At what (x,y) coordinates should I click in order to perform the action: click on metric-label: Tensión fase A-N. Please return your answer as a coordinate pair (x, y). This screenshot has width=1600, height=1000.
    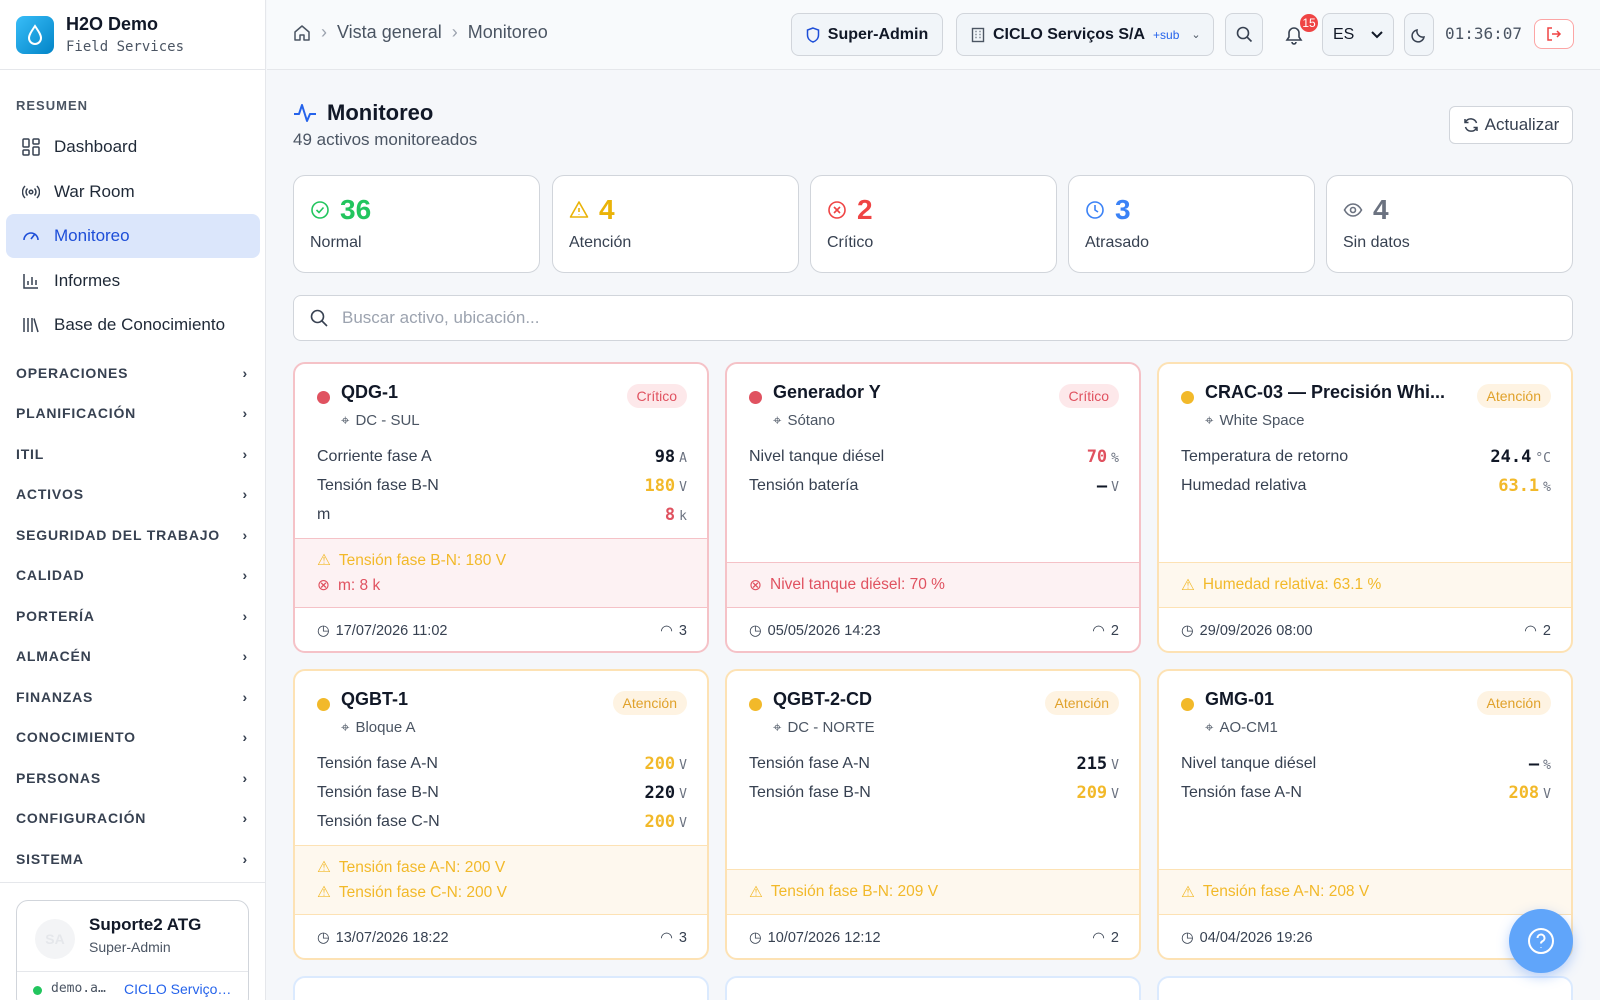
    Looking at the image, I should click on (377, 763).